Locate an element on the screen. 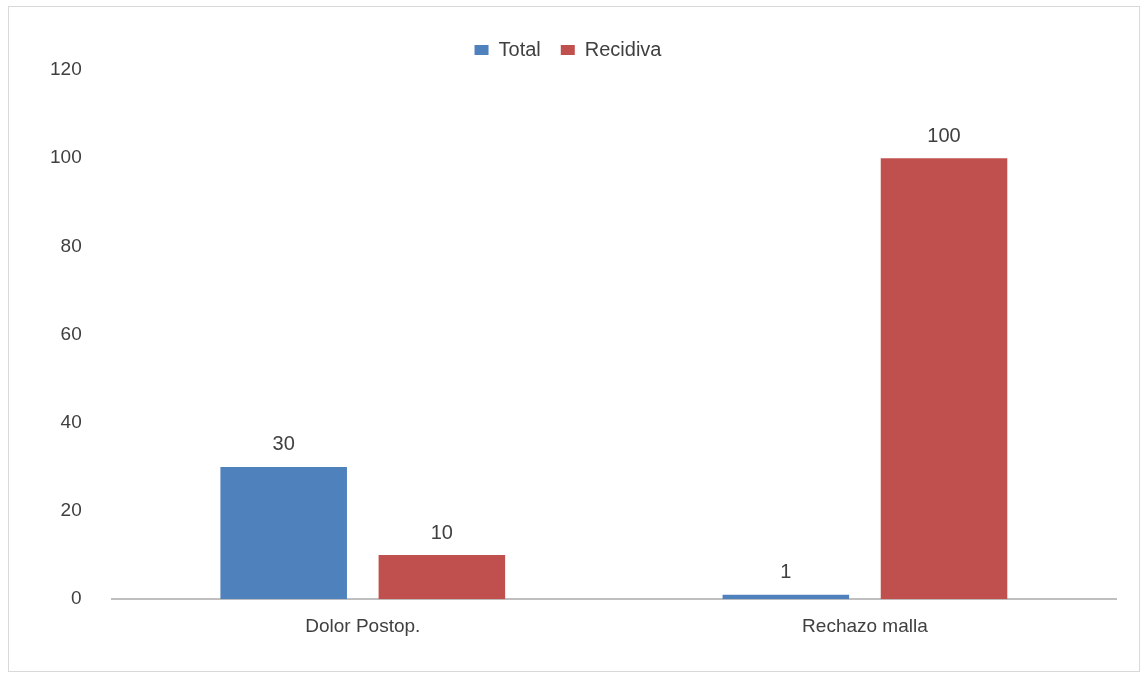 The image size is (1146, 679). y-tick-label: 100 is located at coordinates (66, 157).